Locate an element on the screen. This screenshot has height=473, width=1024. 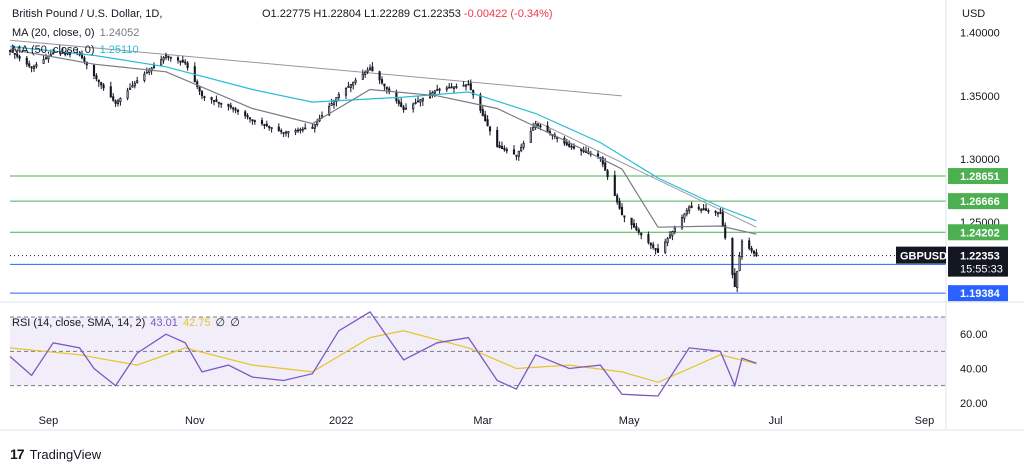
ma50-legend: MA (50, close, 0) 1.25110 is located at coordinates (76, 50).